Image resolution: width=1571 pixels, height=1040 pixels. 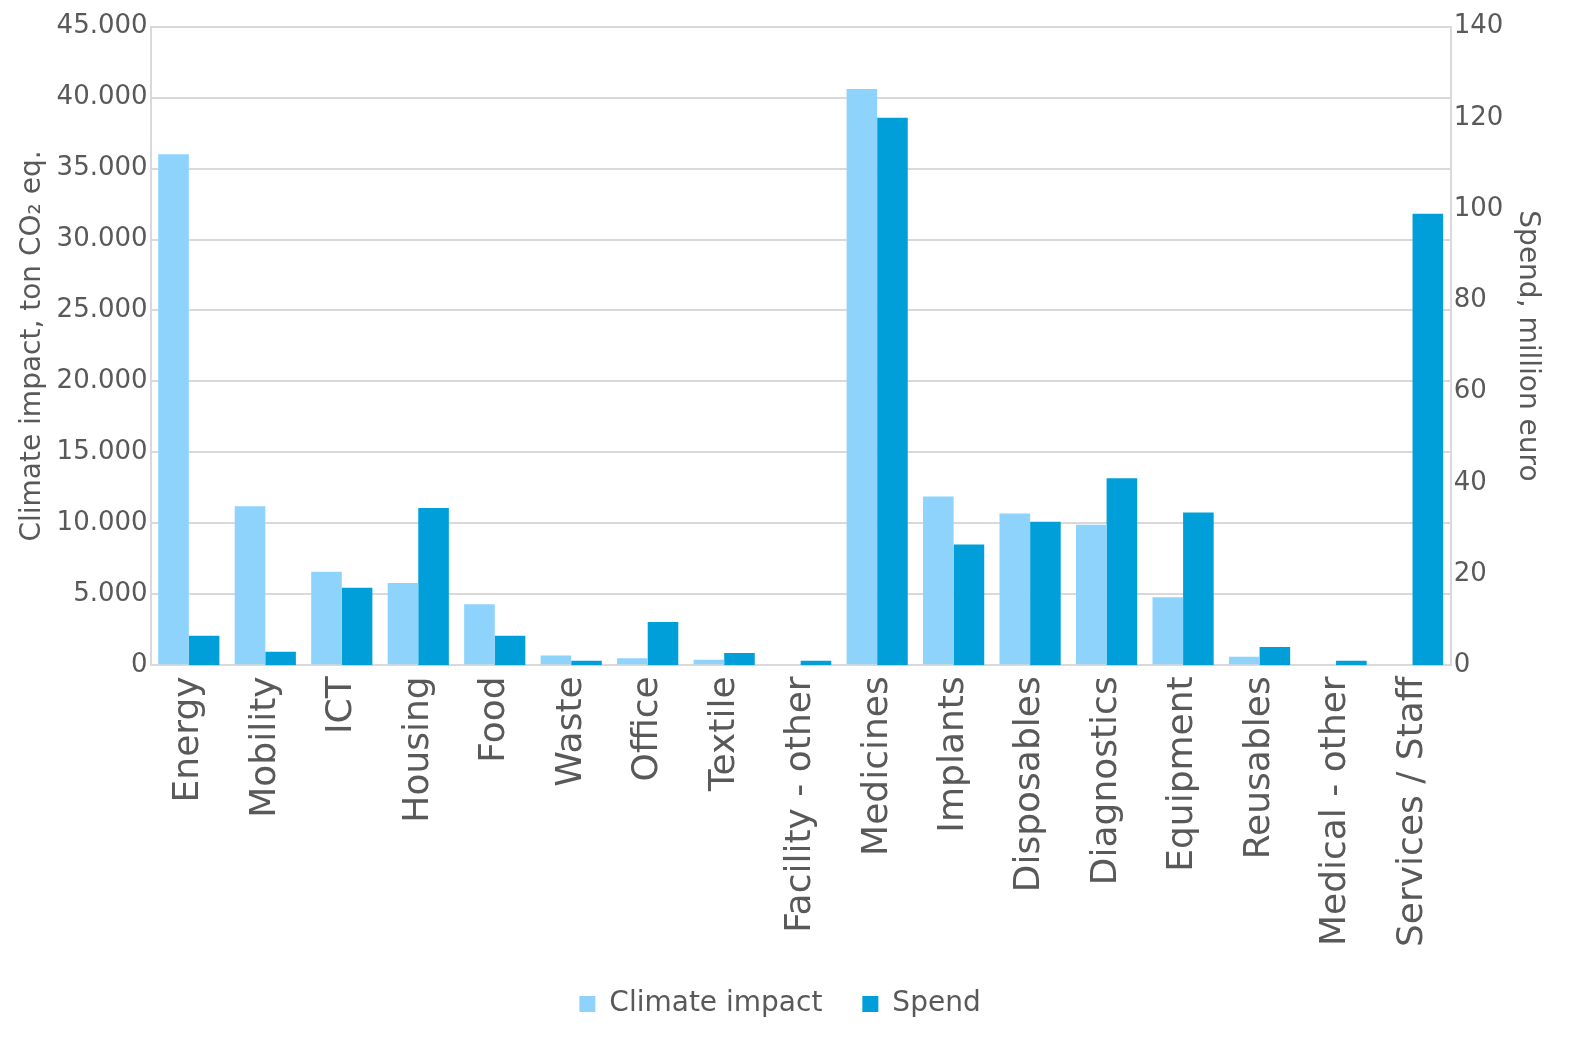 What do you see at coordinates (1478, 206) in the screenshot?
I see `y2-tick-label: 100` at bounding box center [1478, 206].